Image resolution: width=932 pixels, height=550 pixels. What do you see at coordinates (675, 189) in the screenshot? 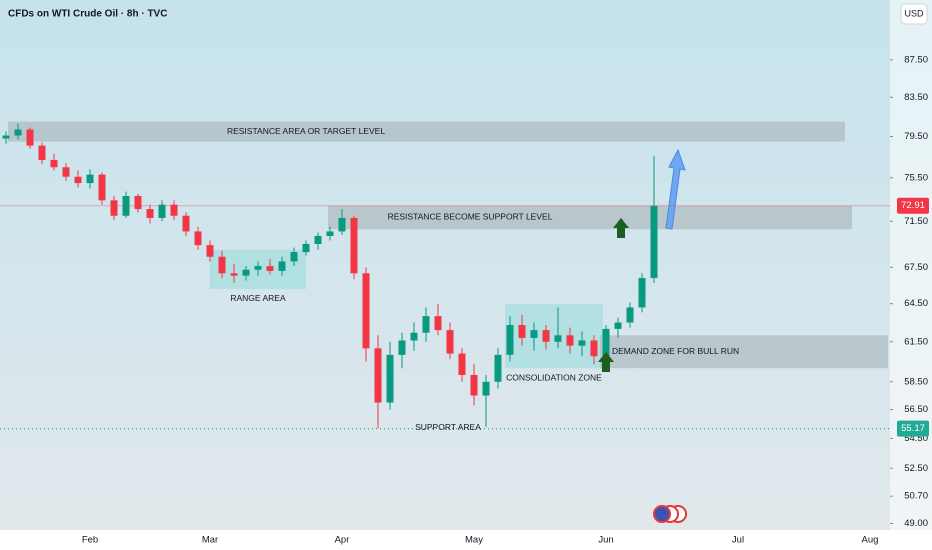
I see `projection-arrow` at bounding box center [675, 189].